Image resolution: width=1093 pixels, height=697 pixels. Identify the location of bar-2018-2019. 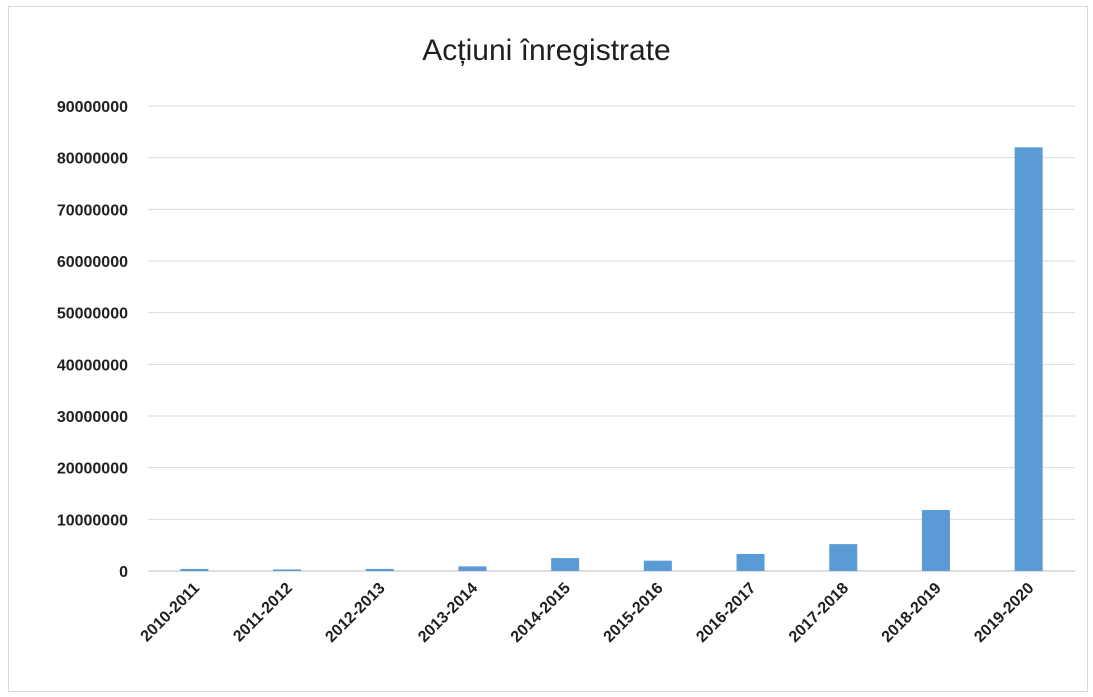
(935, 540).